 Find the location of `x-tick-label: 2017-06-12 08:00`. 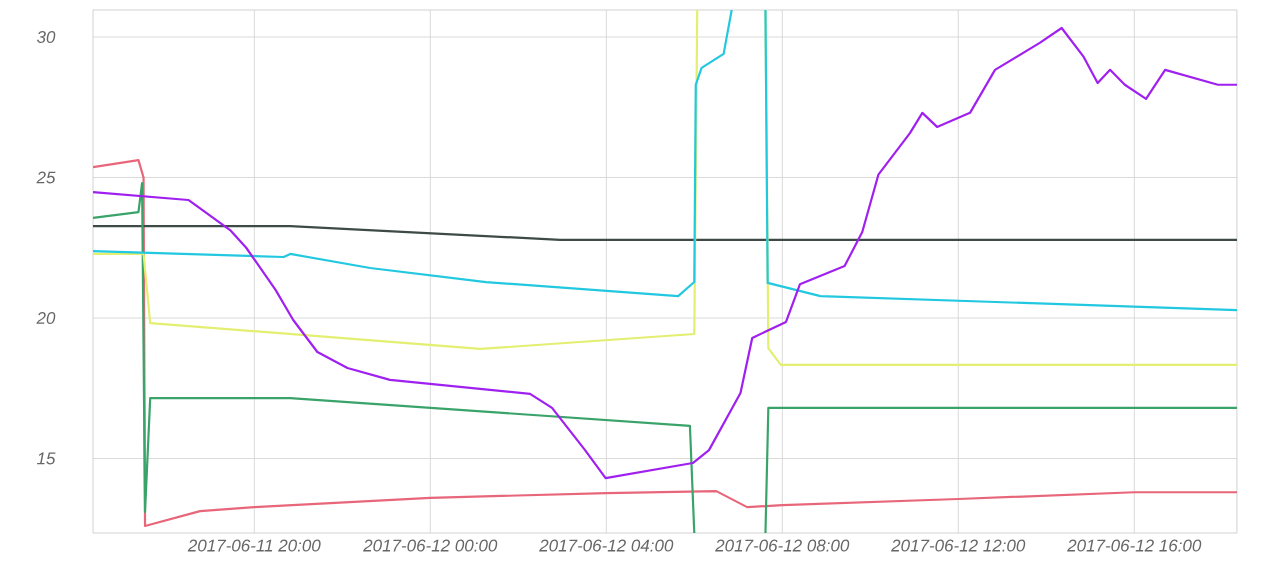

x-tick-label: 2017-06-12 08:00 is located at coordinates (782, 545).